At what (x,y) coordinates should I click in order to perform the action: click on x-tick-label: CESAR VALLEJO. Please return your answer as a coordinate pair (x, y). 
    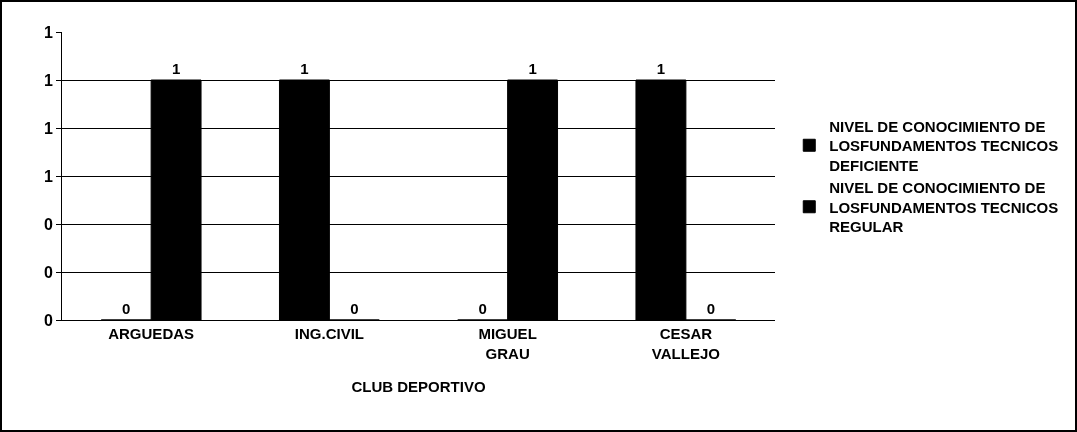
    Looking at the image, I should click on (686, 343).